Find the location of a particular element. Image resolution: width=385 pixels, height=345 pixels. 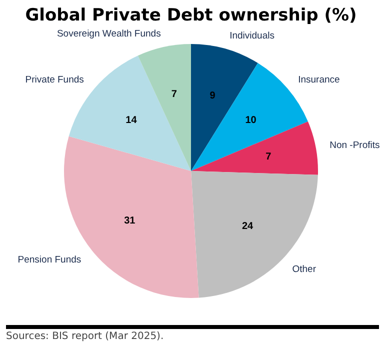

slice-label: Individuals is located at coordinates (252, 36).